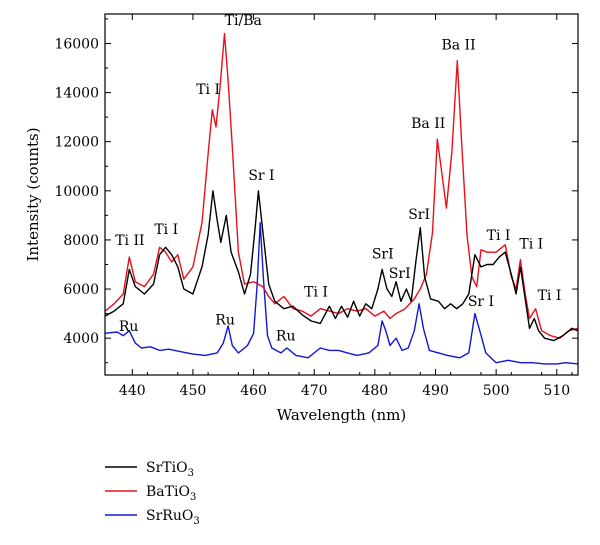  I want to click on x-tick-label: 460, so click(253, 391).